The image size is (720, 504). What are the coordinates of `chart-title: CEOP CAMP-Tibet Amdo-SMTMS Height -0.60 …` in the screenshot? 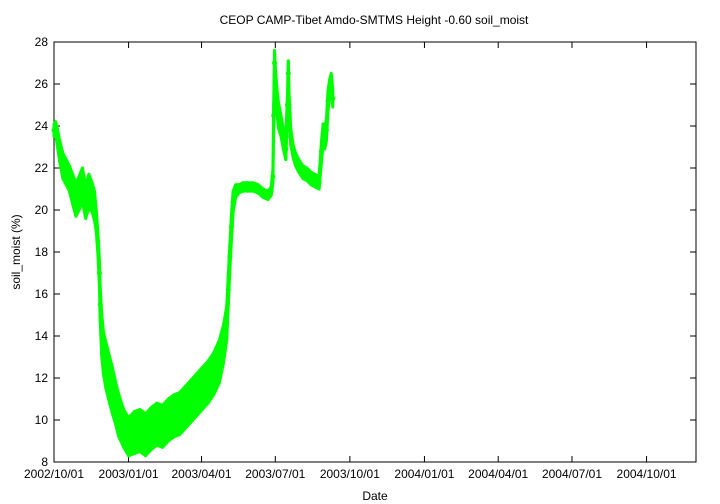 It's located at (374, 20).